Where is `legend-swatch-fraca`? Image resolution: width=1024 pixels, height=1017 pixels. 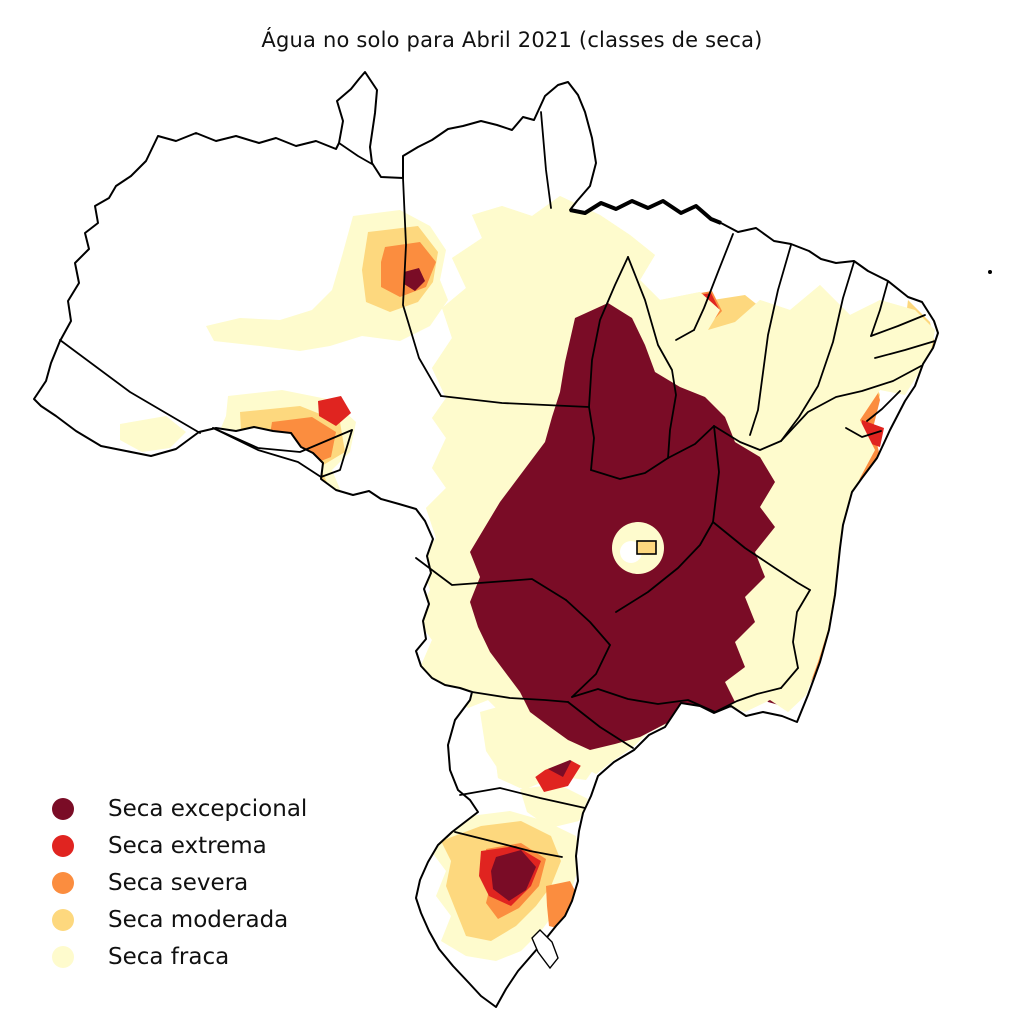
legend-swatch-fraca is located at coordinates (63, 956).